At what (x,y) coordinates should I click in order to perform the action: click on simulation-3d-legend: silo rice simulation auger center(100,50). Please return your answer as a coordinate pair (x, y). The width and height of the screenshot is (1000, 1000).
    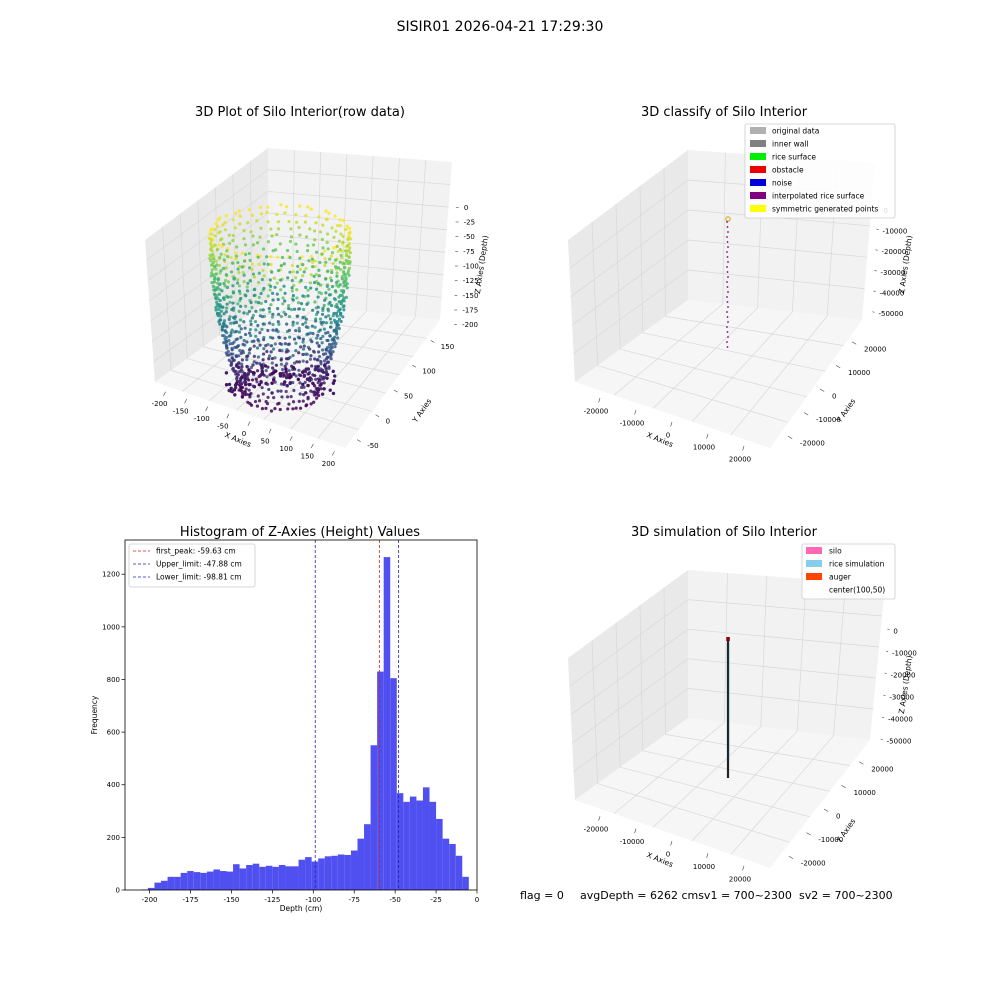
    Looking at the image, I should click on (848, 571).